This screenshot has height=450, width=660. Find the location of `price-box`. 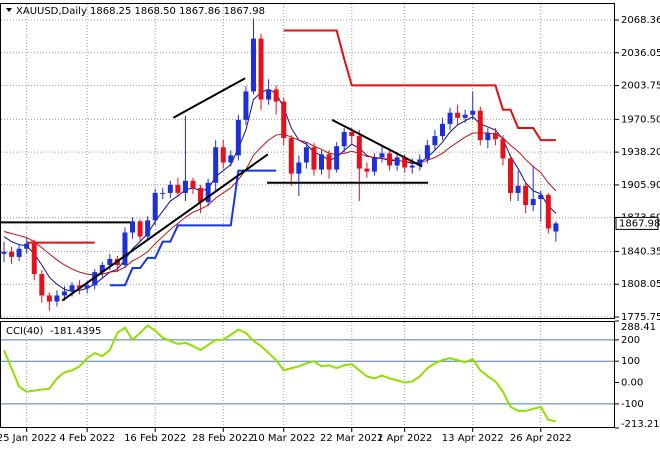

price-box is located at coordinates (637, 223).